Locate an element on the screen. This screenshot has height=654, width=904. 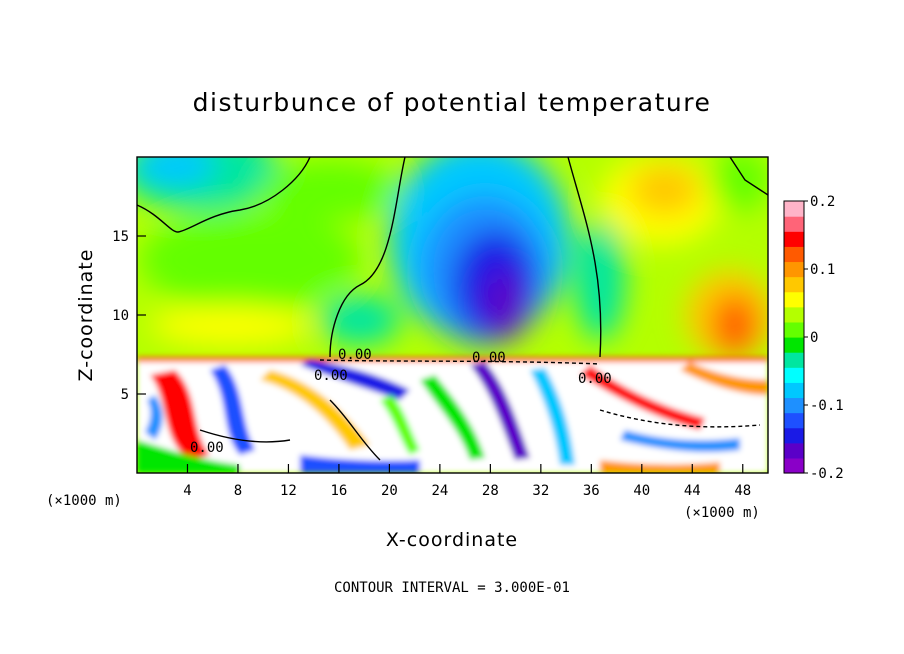
colorbar-tick-label: 0 is located at coordinates (814, 338).